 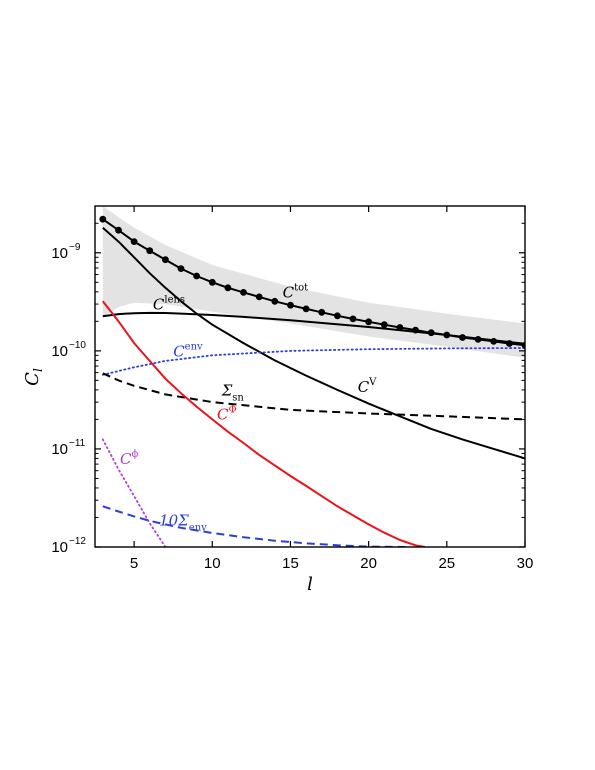 I want to click on markers, so click(x=312, y=282).